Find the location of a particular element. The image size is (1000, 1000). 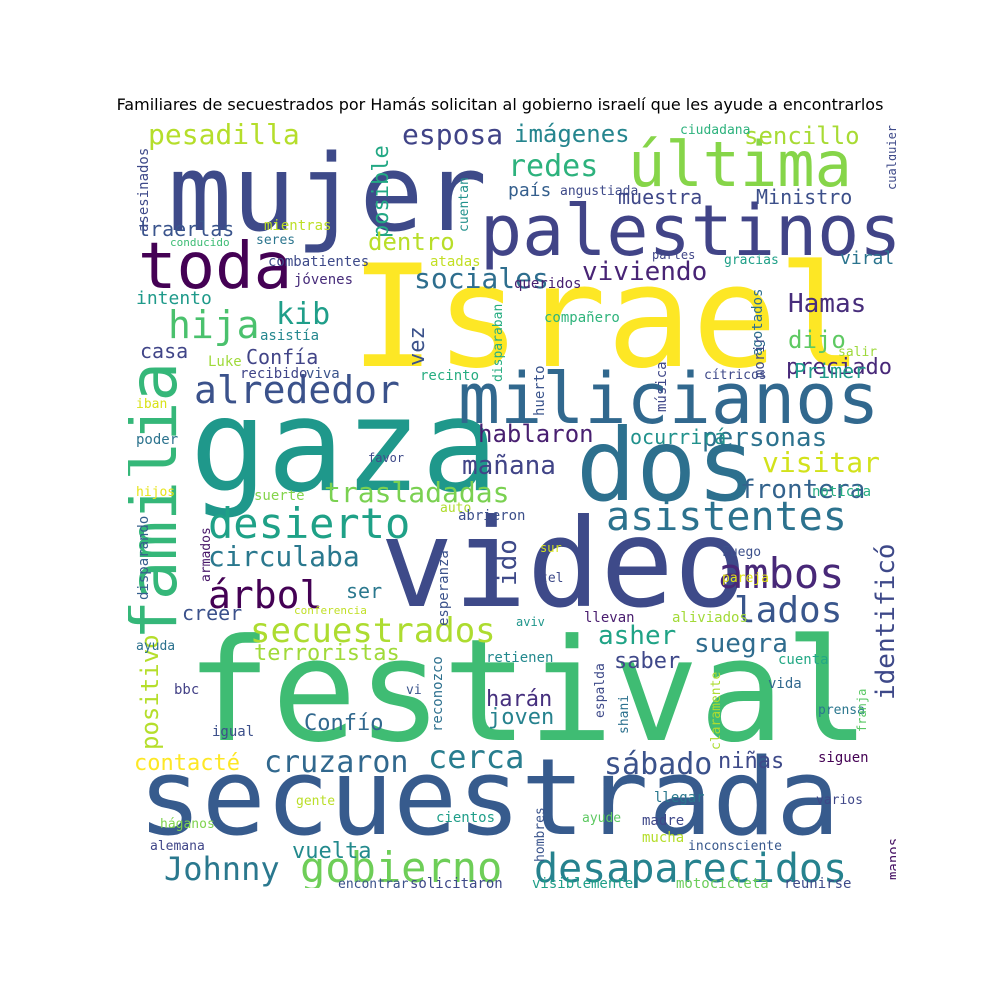

word: seres is located at coordinates (275, 240).